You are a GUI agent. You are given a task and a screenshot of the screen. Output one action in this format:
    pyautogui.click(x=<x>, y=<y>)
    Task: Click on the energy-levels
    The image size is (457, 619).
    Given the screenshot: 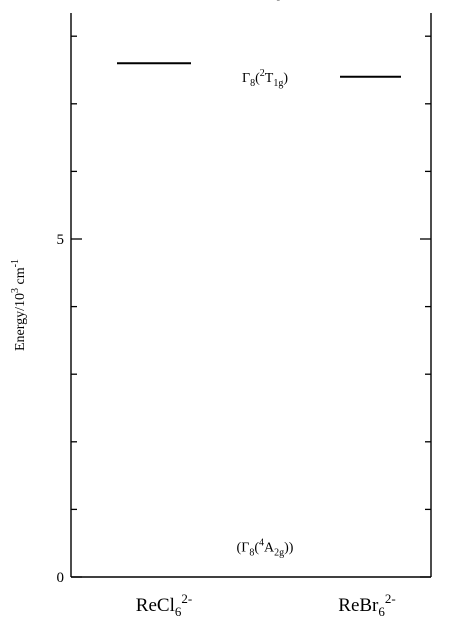 What is the action you would take?
    pyautogui.click(x=259, y=70)
    